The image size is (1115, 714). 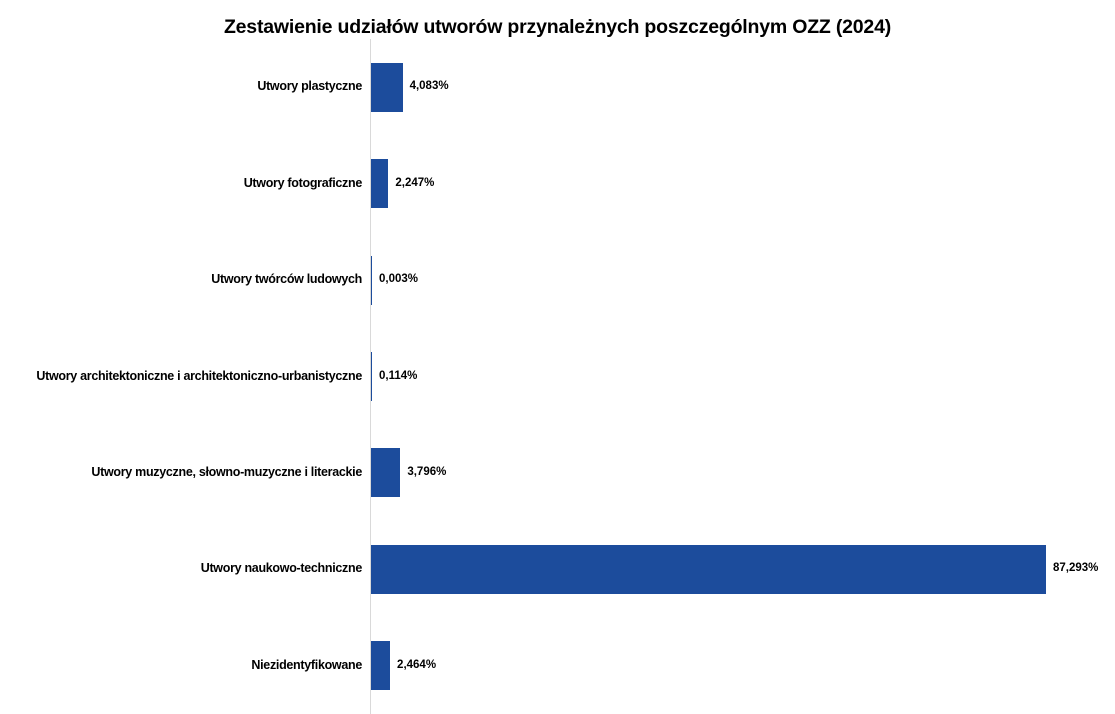 I want to click on category-label: Niezidentyfikowane, so click(x=306, y=664).